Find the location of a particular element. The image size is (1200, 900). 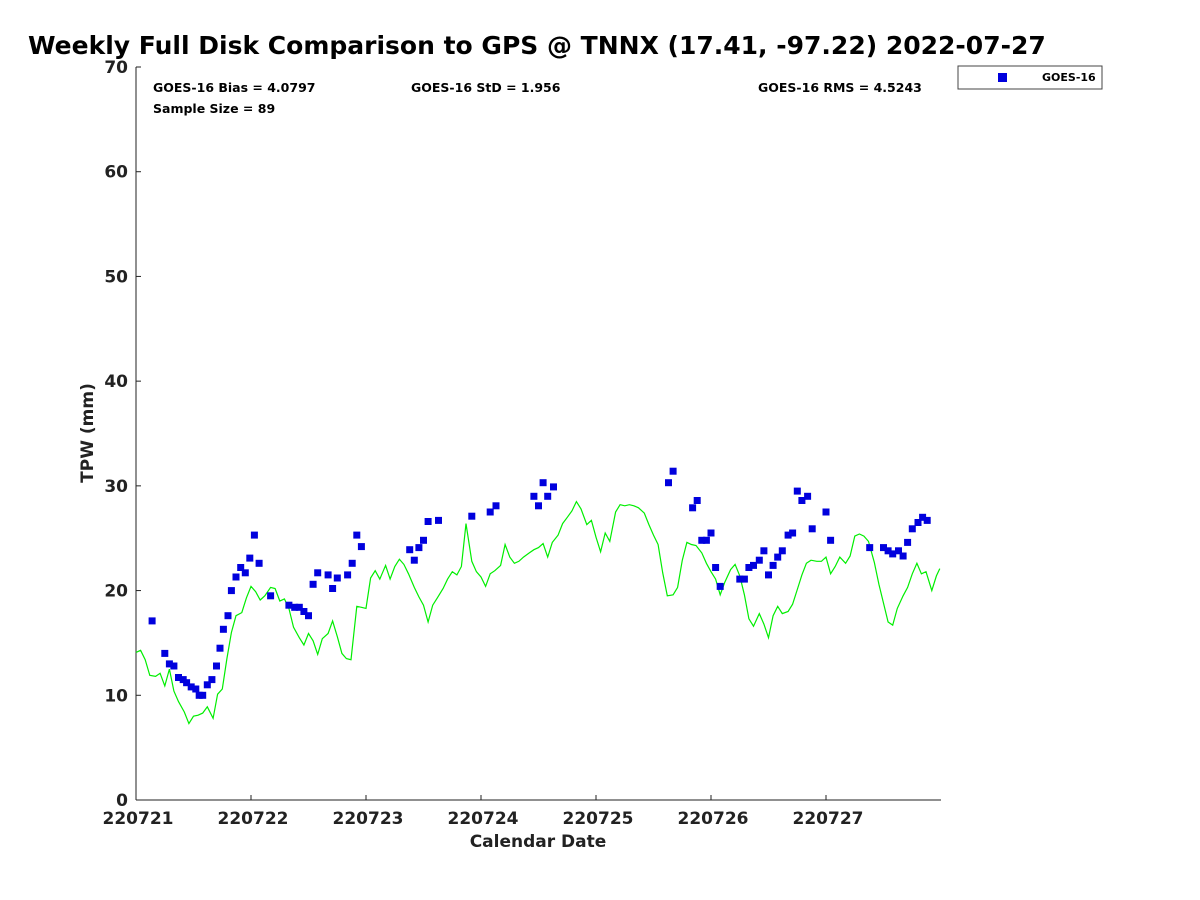

bias-stat: GOES-16 Bias = 4.0797 is located at coordinates (234, 87).